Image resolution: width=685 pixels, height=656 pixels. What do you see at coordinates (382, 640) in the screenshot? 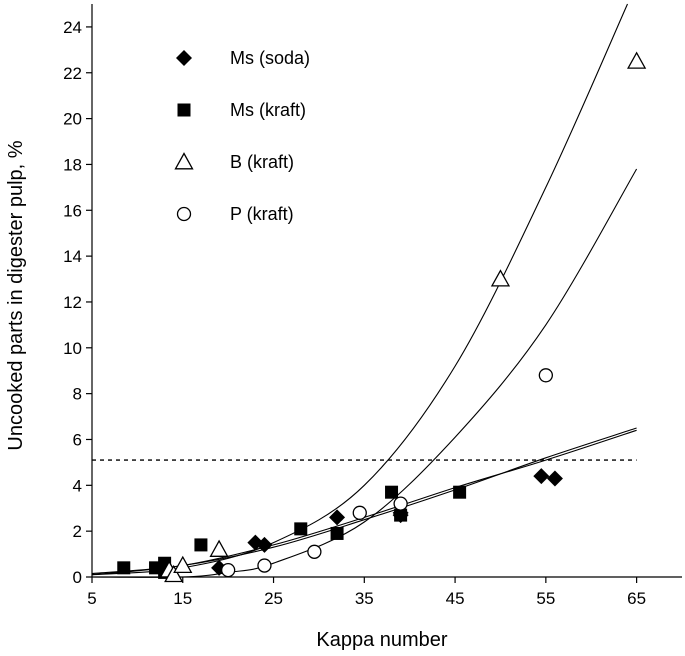
I see `x-axis-title: Kappa number` at bounding box center [382, 640].